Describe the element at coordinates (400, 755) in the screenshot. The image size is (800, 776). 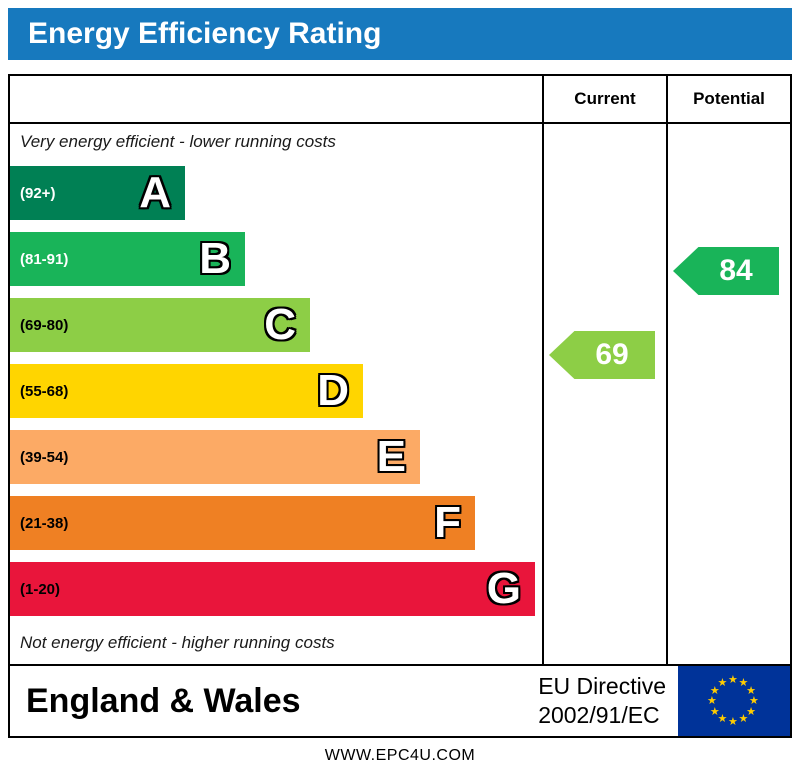
I see `website-label: WWW.EPC4U.COM` at that location.